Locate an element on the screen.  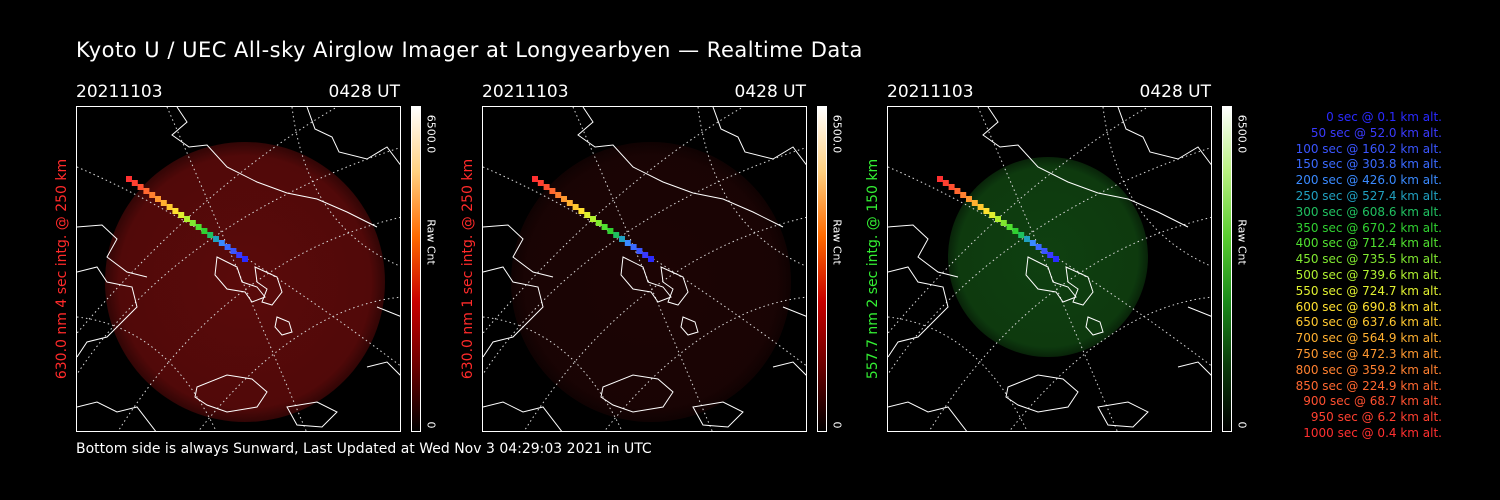
legend-entry-label: 550 sec @ 724.7 km alt. is located at coordinates (1368, 290).